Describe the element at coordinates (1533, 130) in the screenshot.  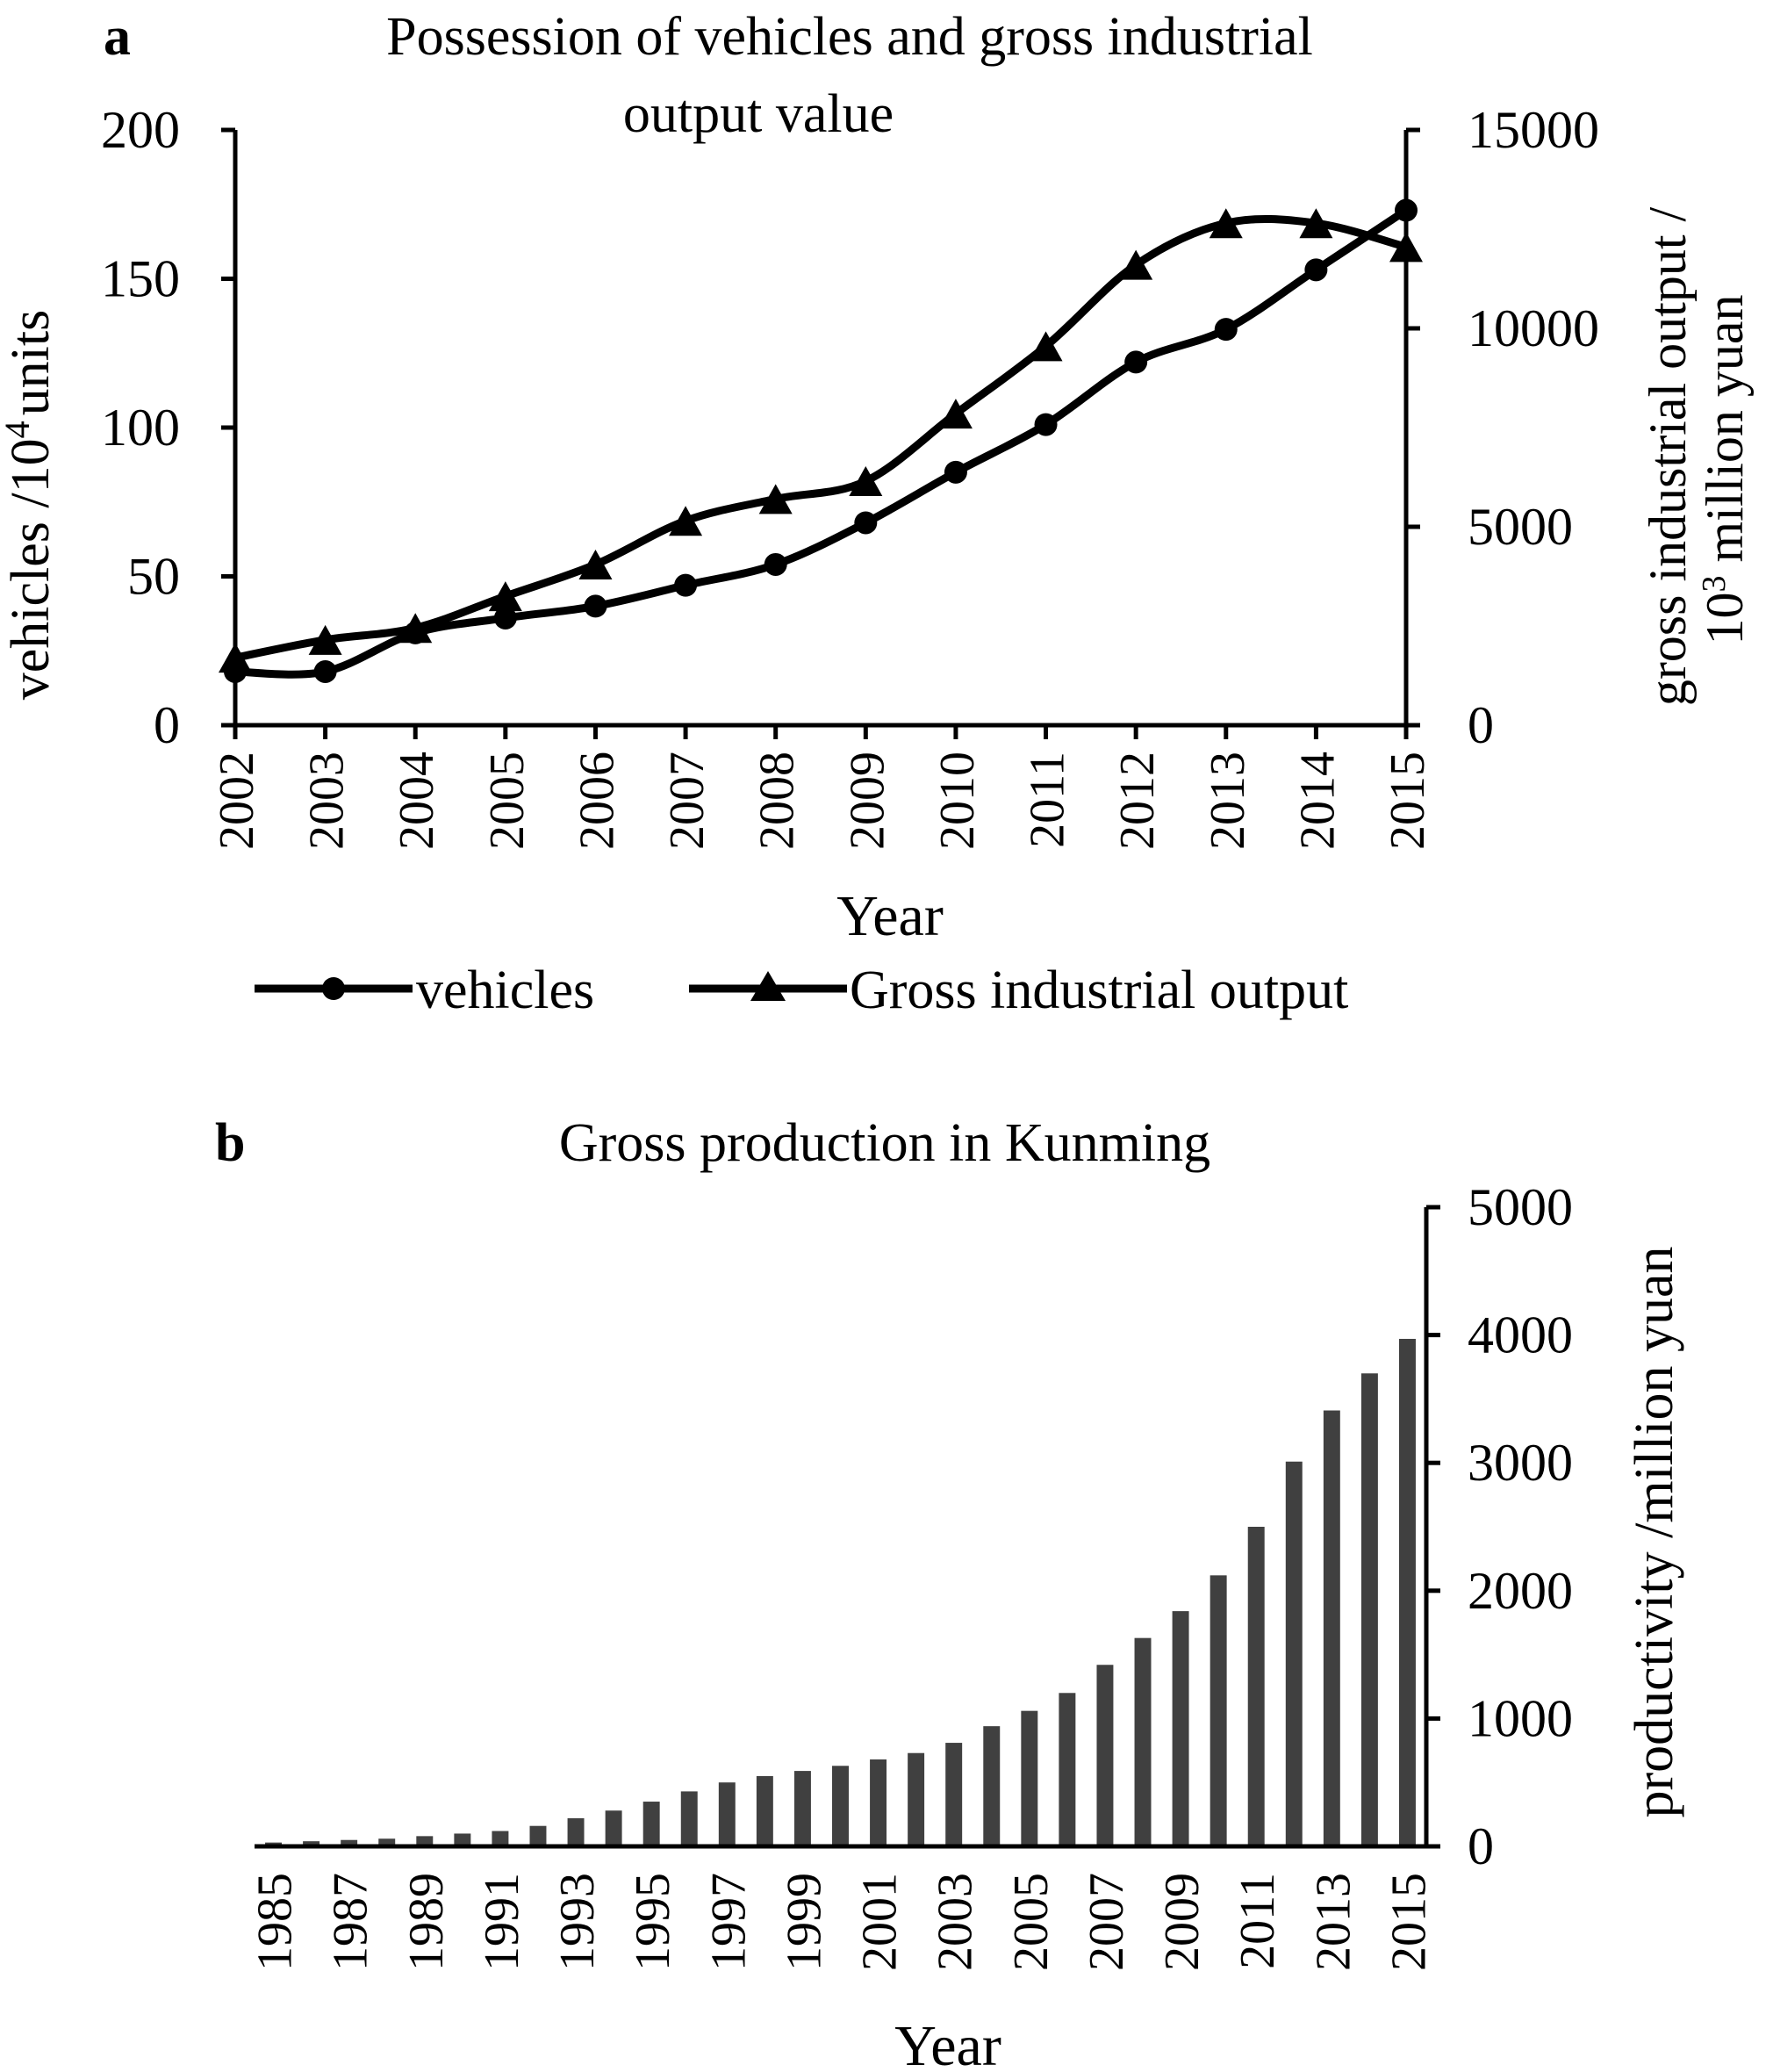
I see `panel-a-right-tick-label: 15000` at that location.